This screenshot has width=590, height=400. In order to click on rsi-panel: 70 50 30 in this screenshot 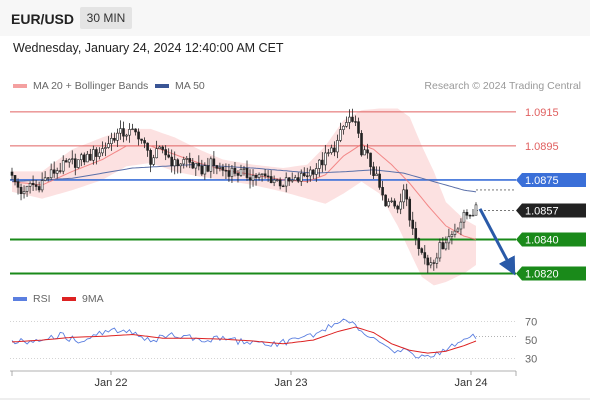, I will do `click(273, 341)`.